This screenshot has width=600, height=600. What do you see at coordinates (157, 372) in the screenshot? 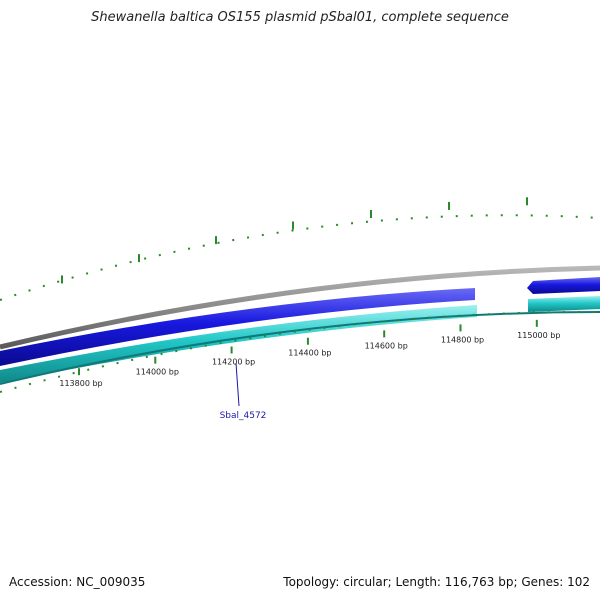
I see `ruler-label-114000: 114000 bp` at bounding box center [157, 372].